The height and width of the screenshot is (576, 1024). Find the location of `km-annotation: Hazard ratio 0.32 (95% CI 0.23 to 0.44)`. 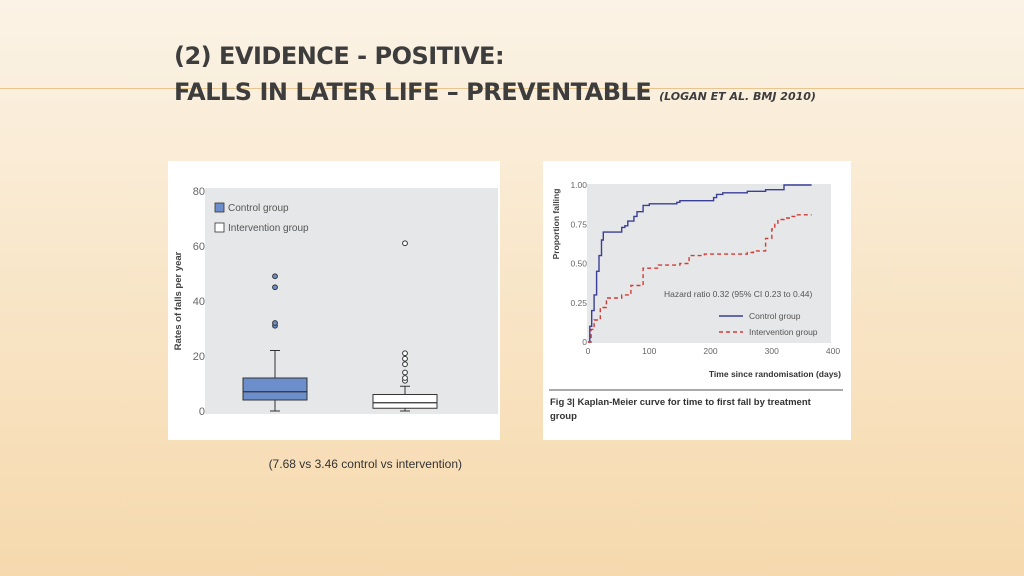

km-annotation: Hazard ratio 0.32 (95% CI 0.23 to 0.44) is located at coordinates (738, 294).